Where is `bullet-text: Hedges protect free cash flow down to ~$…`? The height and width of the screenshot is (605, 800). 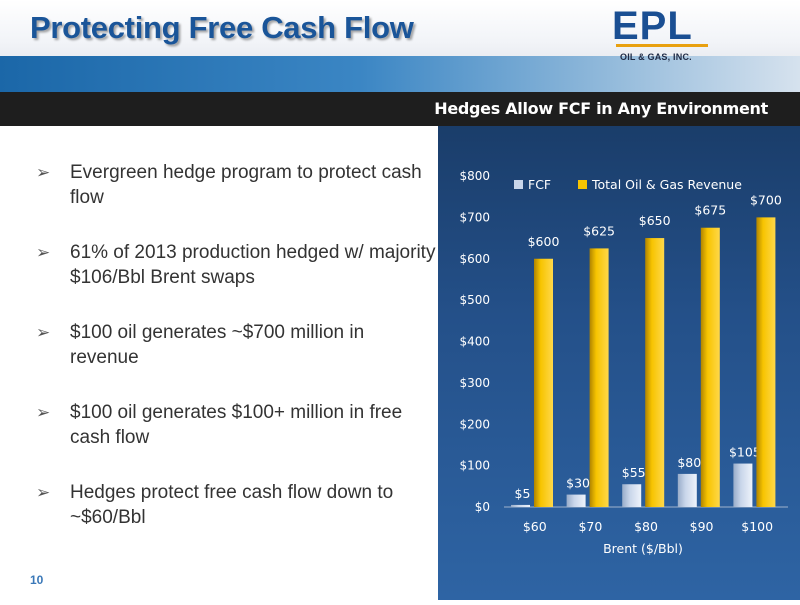 bullet-text: Hedges protect free cash flow down to ~$… is located at coordinates (232, 505).